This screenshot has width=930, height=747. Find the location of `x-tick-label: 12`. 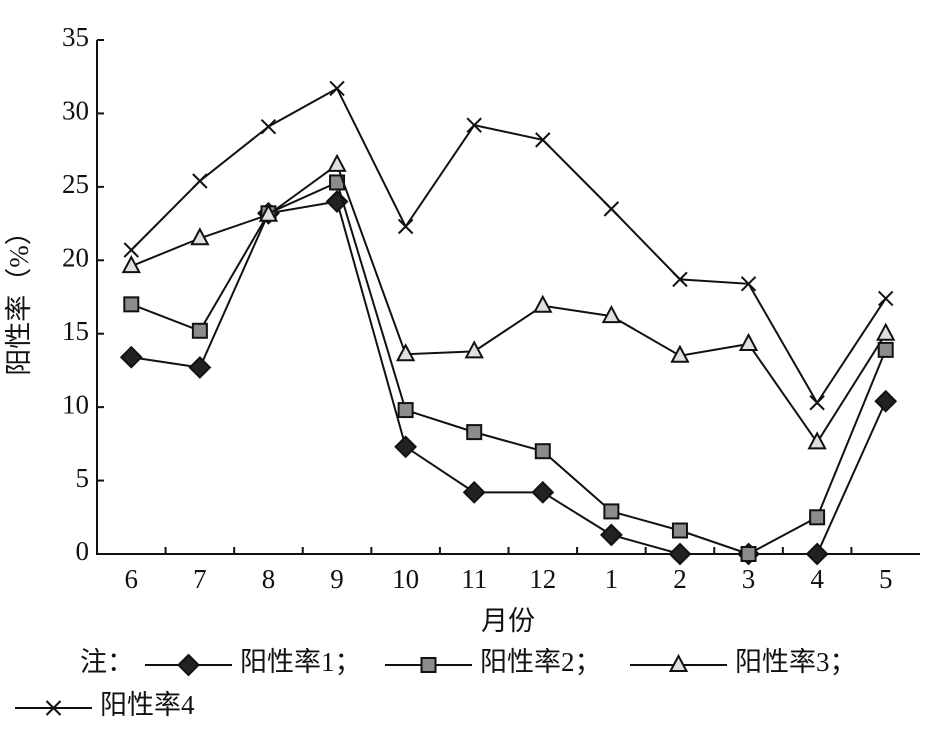

x-tick-label: 12 is located at coordinates (542, 579).